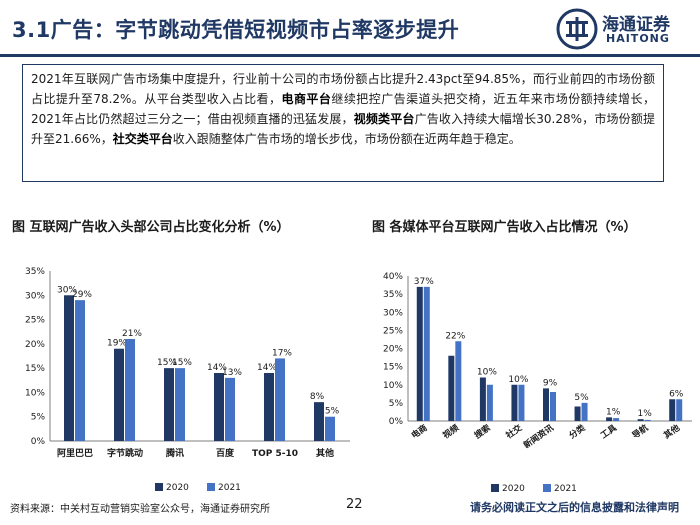 This screenshot has width=700, height=525. I want to click on left-chart-title: 图 互联网广告收入头部公司占比变化分析（%）, so click(151, 227).